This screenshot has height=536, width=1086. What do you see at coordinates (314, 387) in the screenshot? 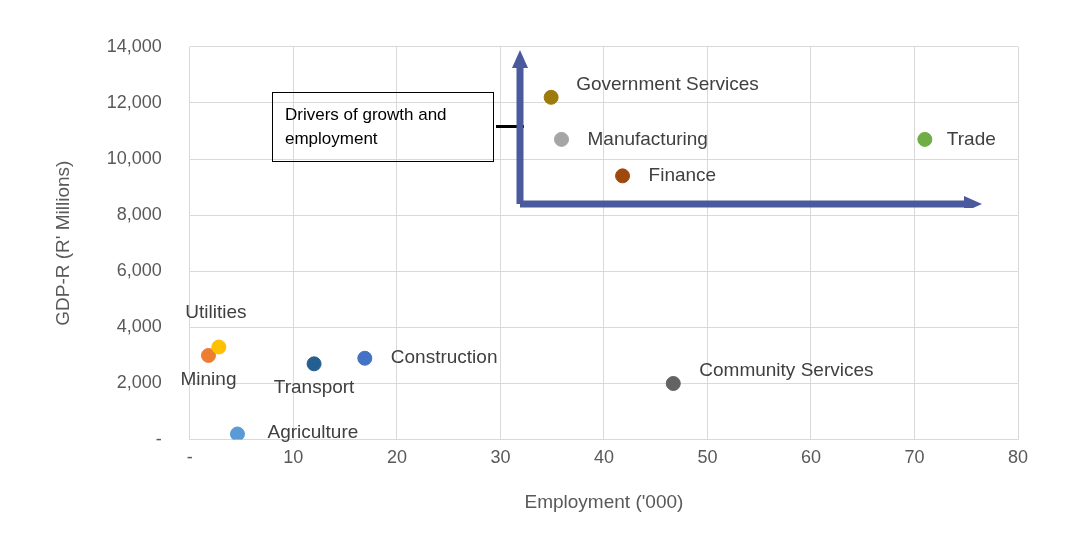
I see `series-label: Transport` at bounding box center [314, 387].